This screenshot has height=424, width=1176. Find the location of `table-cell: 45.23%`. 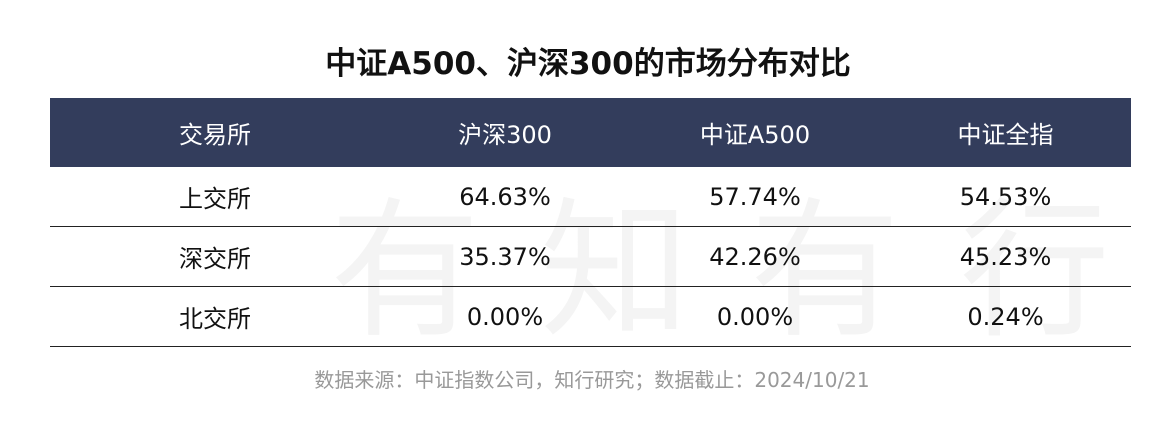

table-cell: 45.23% is located at coordinates (1005, 256).